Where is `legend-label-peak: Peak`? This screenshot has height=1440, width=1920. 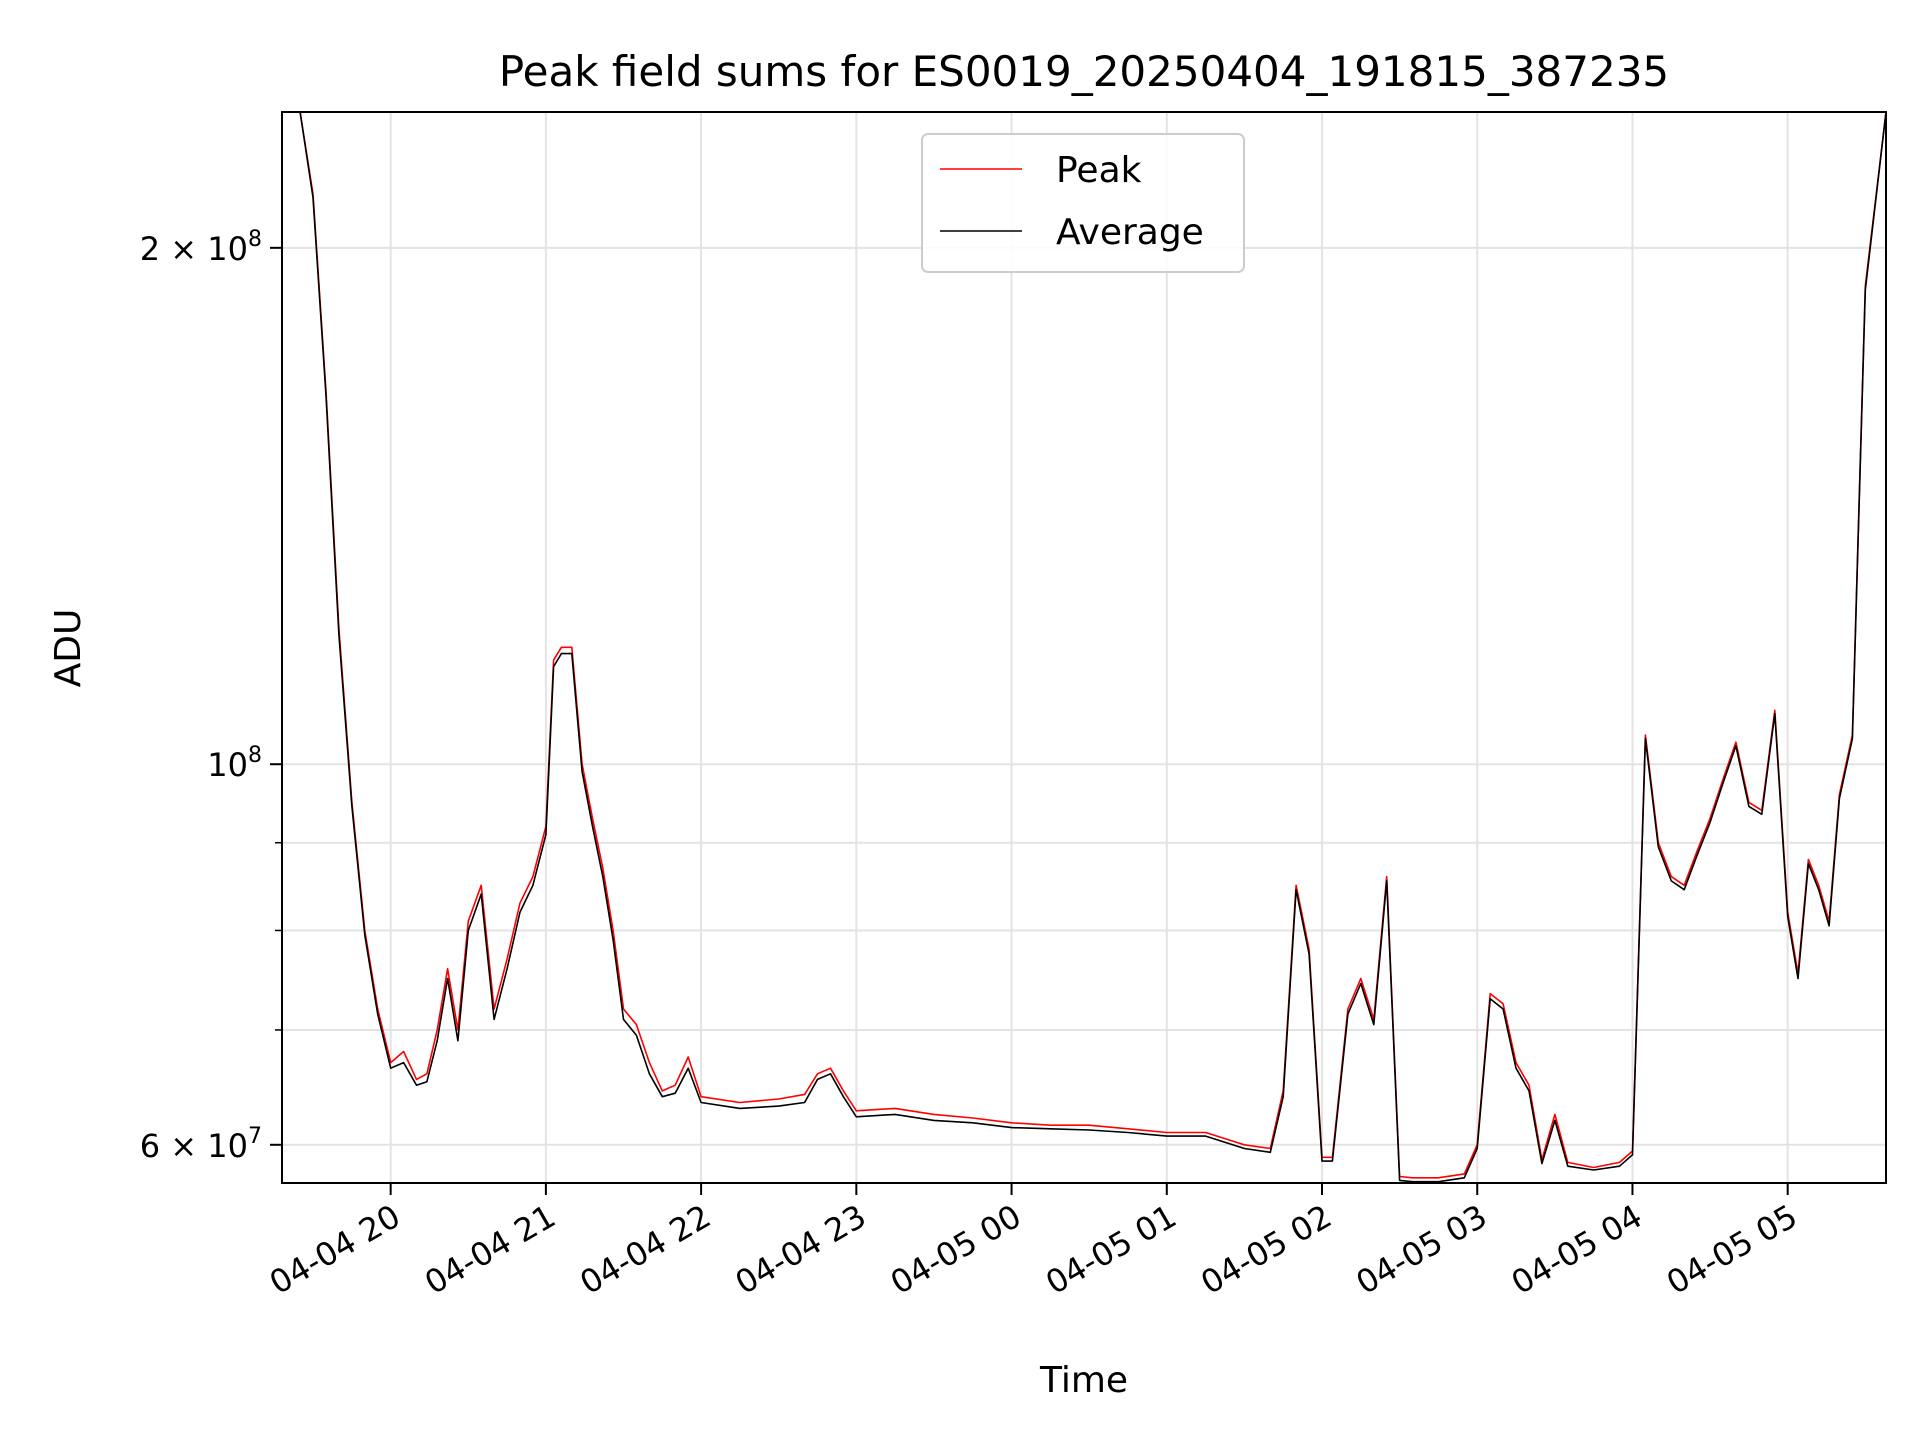 legend-label-peak: Peak is located at coordinates (1099, 170).